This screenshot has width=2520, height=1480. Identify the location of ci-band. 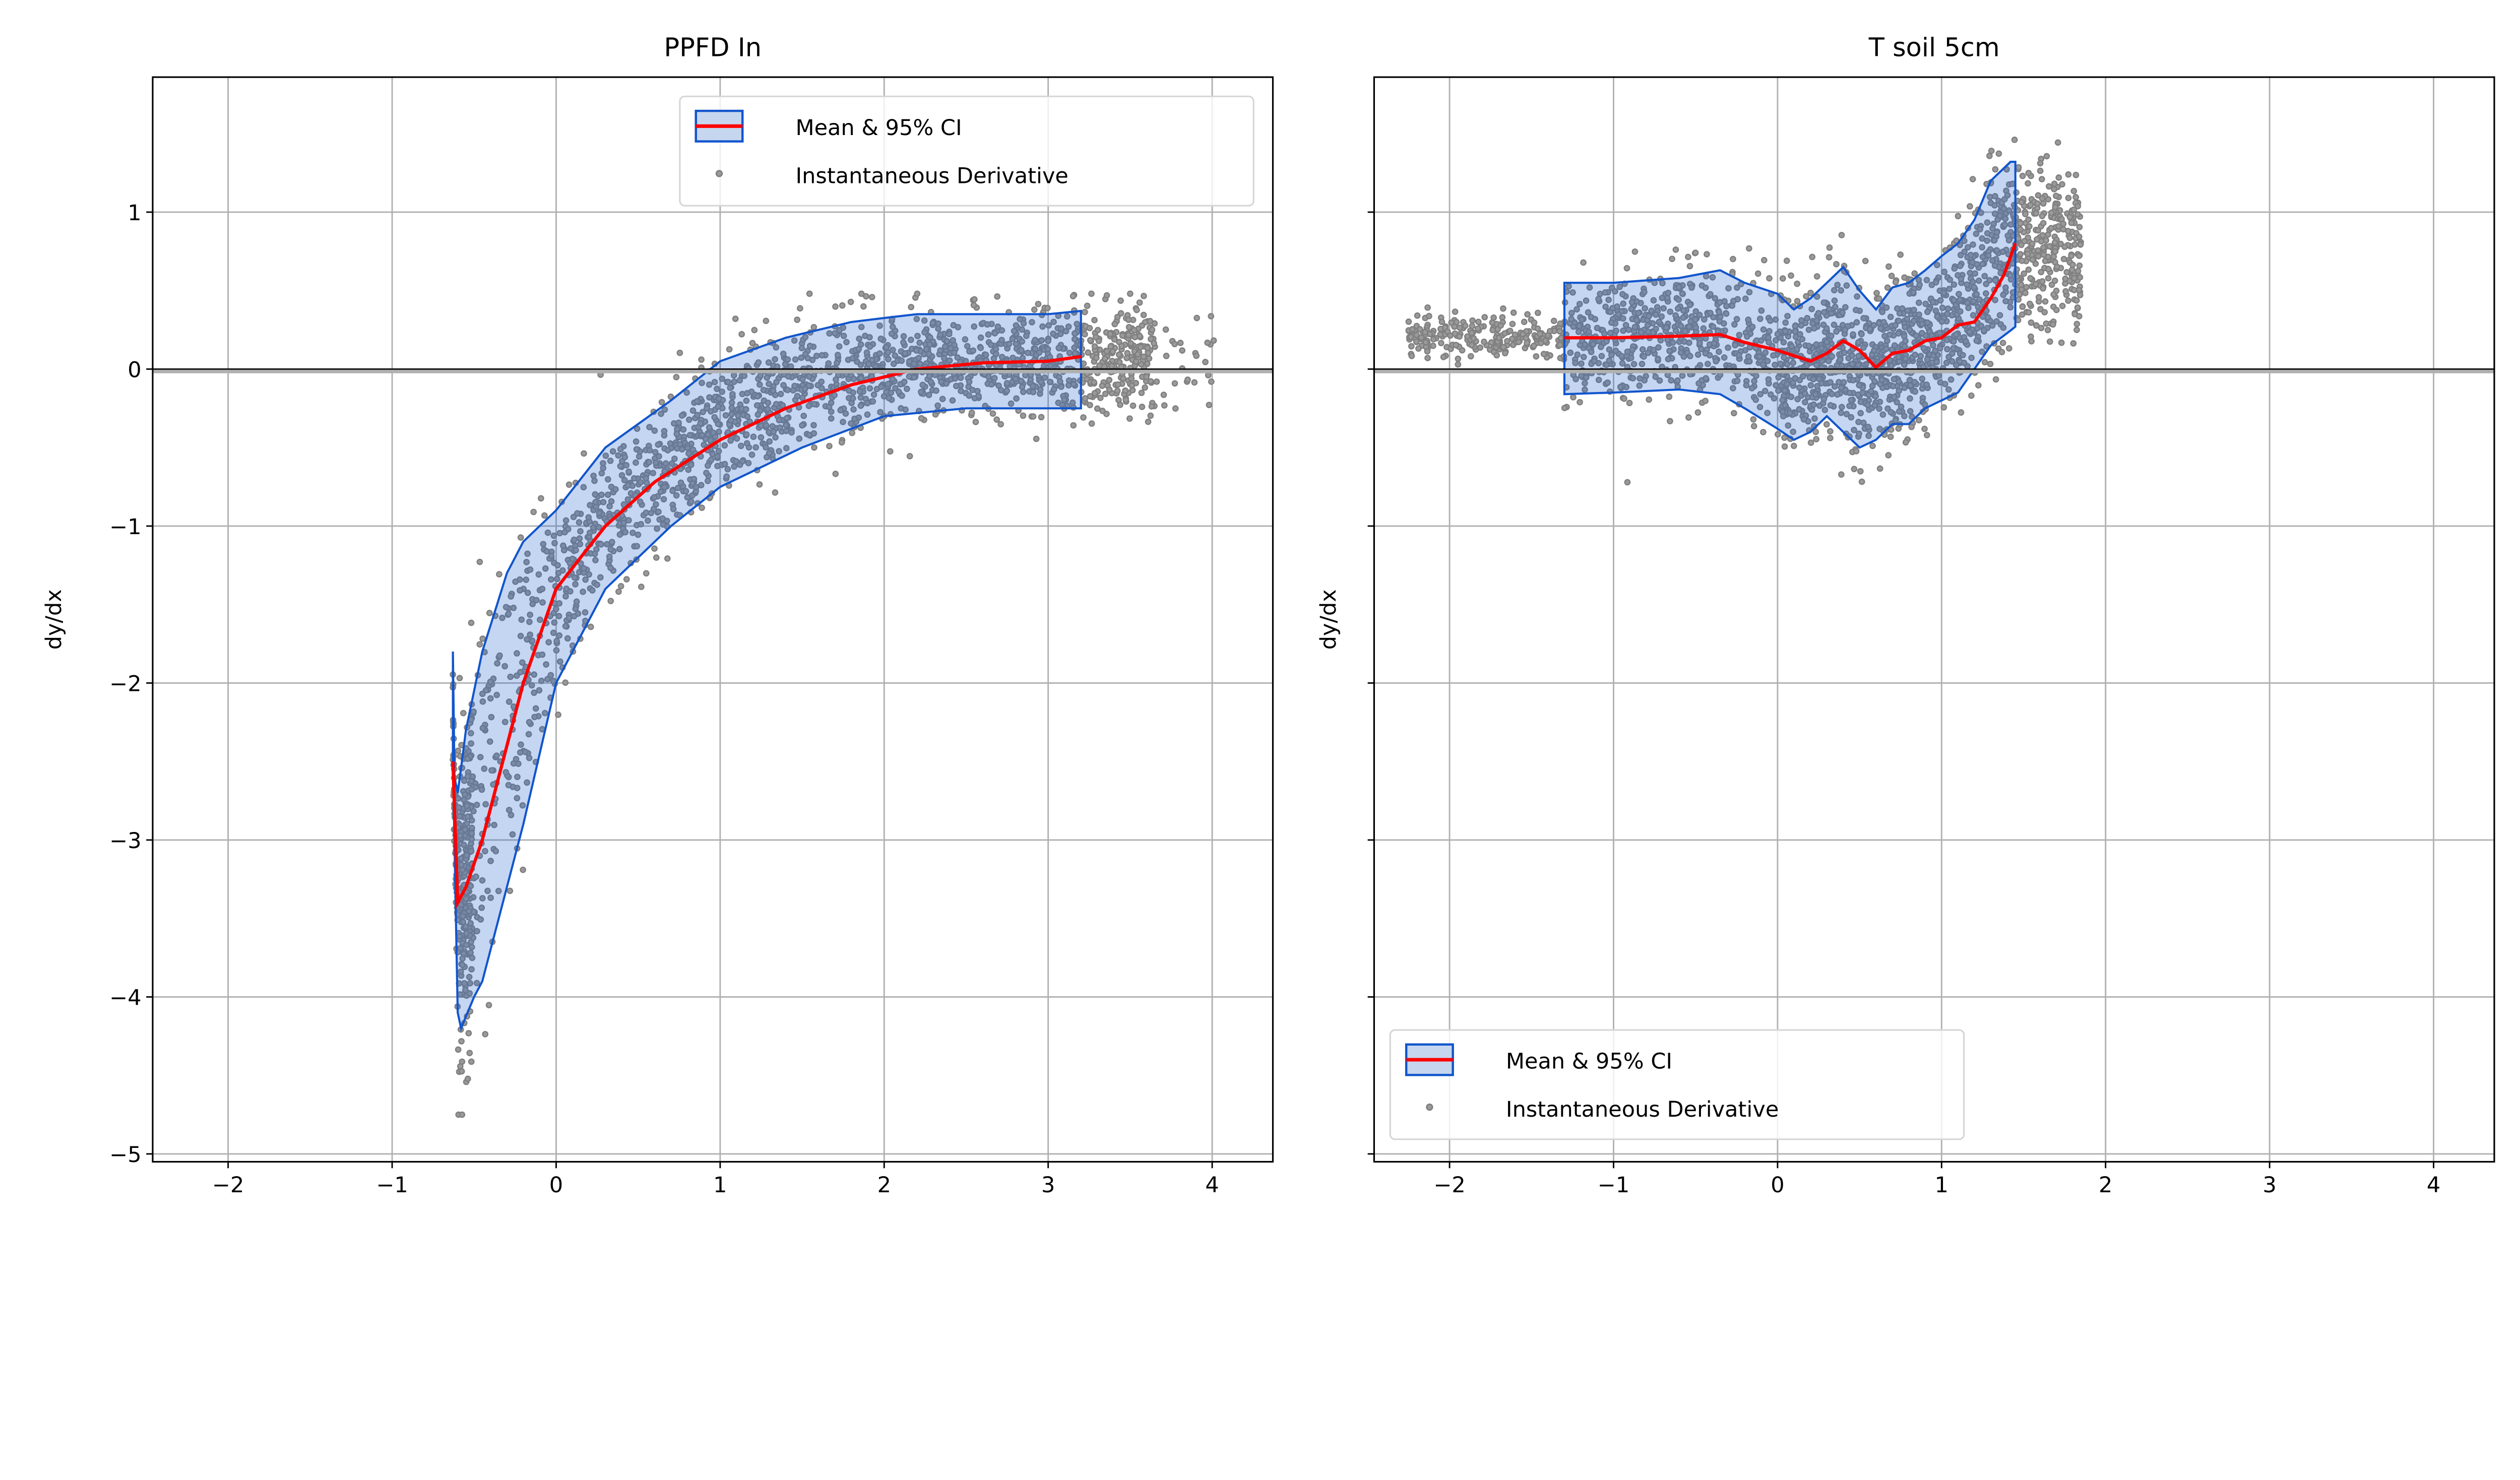
(767, 670).